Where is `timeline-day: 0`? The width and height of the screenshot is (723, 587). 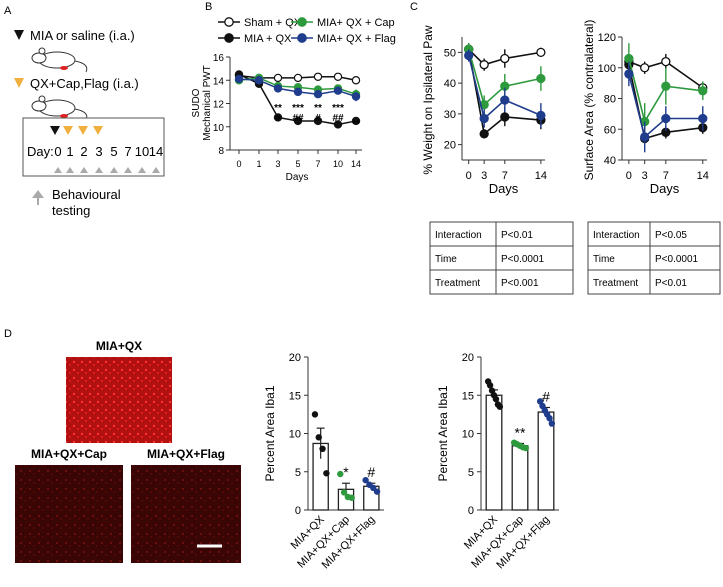 timeline-day: 0 is located at coordinates (57, 151).